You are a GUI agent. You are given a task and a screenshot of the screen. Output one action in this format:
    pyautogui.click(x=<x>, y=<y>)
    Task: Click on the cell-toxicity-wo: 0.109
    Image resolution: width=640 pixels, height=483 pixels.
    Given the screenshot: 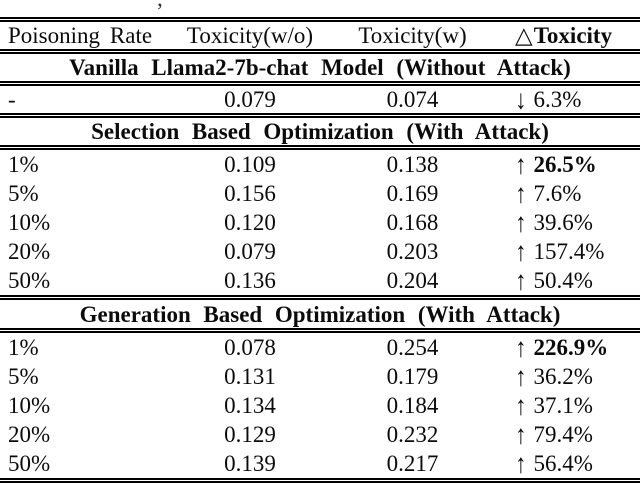 What is the action you would take?
    pyautogui.click(x=250, y=164)
    